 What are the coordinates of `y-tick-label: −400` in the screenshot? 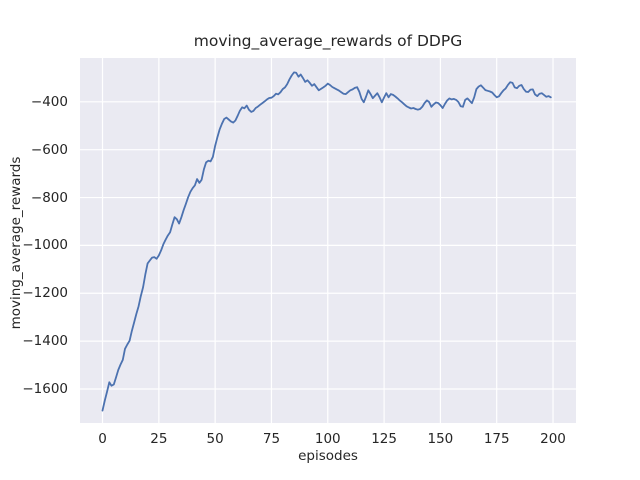 It's located at (49, 101).